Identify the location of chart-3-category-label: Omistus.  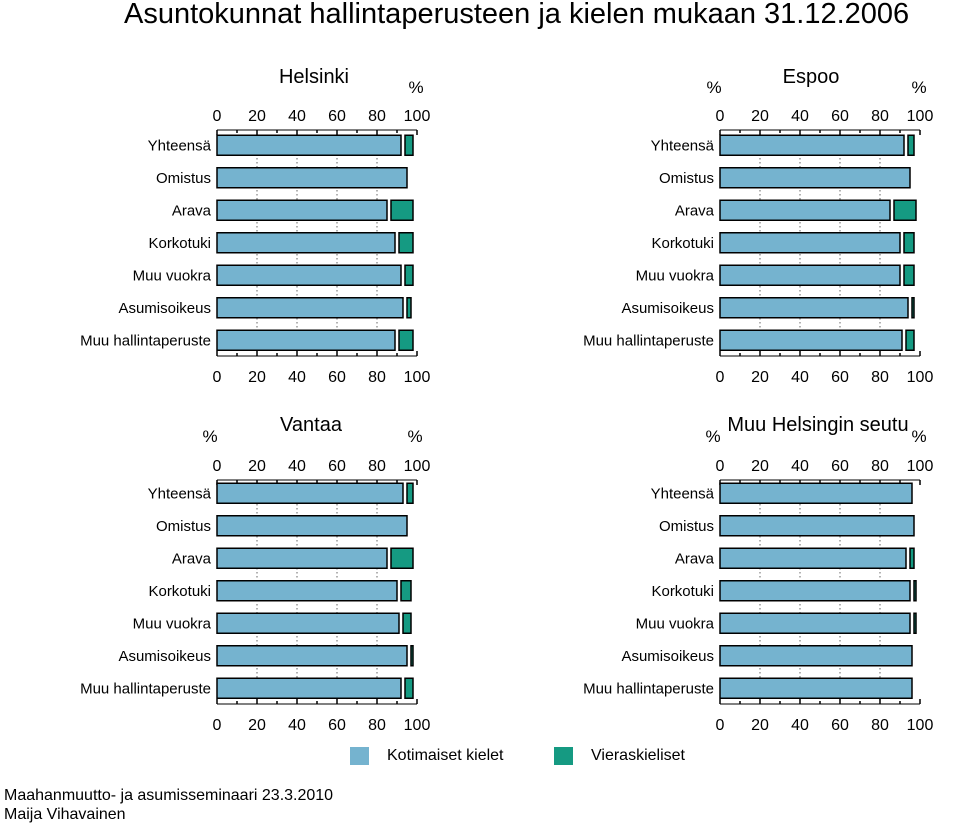
(183, 526).